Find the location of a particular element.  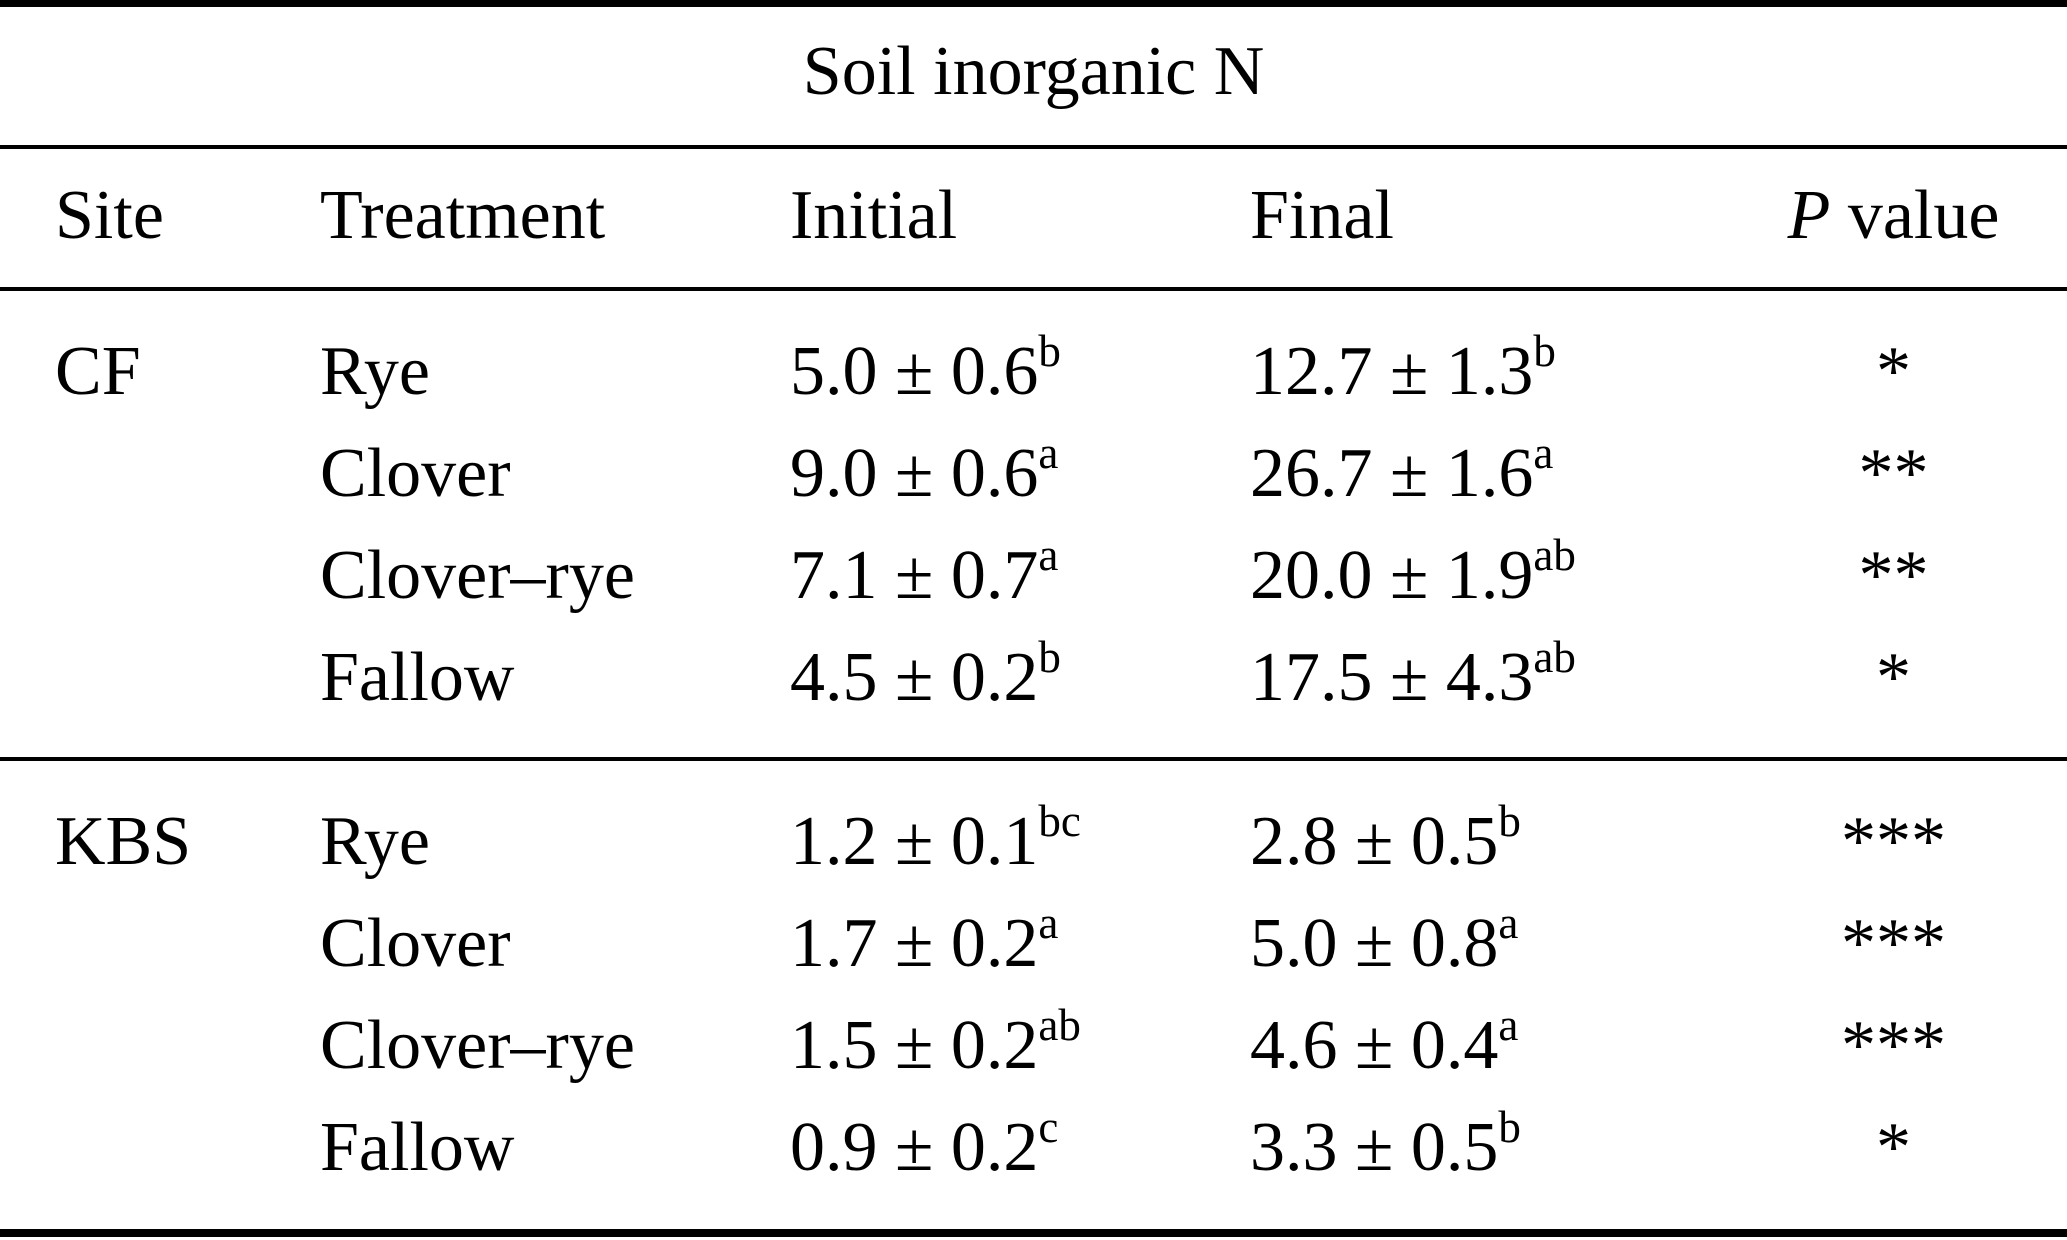

final-value: 20.0 ± 1.9 is located at coordinates (1392, 575).